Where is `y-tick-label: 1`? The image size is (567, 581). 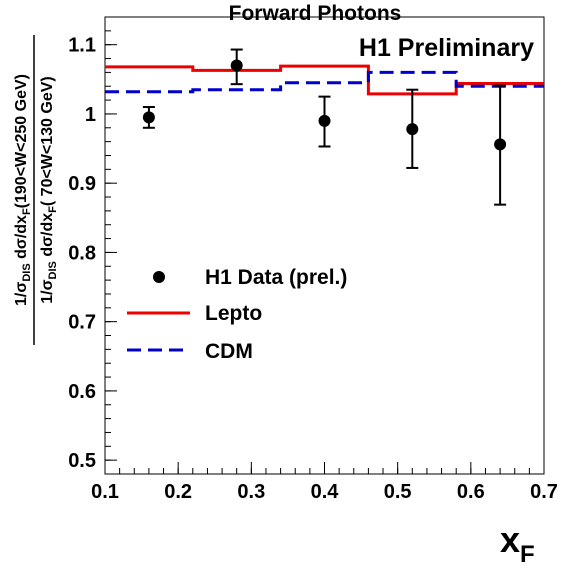
y-tick-label: 1 is located at coordinates (90, 115).